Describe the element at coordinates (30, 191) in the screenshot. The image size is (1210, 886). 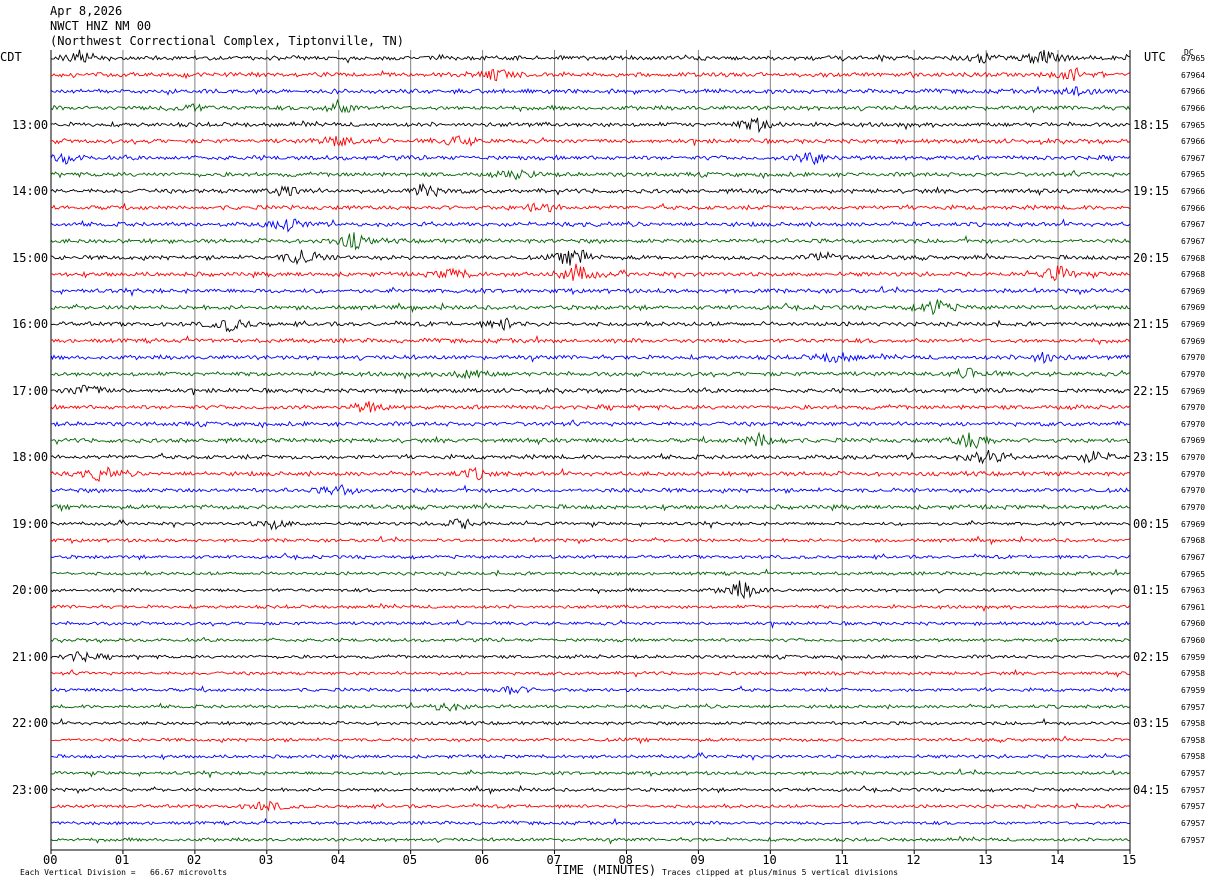
I see `left-hour-label: 14:00` at that location.